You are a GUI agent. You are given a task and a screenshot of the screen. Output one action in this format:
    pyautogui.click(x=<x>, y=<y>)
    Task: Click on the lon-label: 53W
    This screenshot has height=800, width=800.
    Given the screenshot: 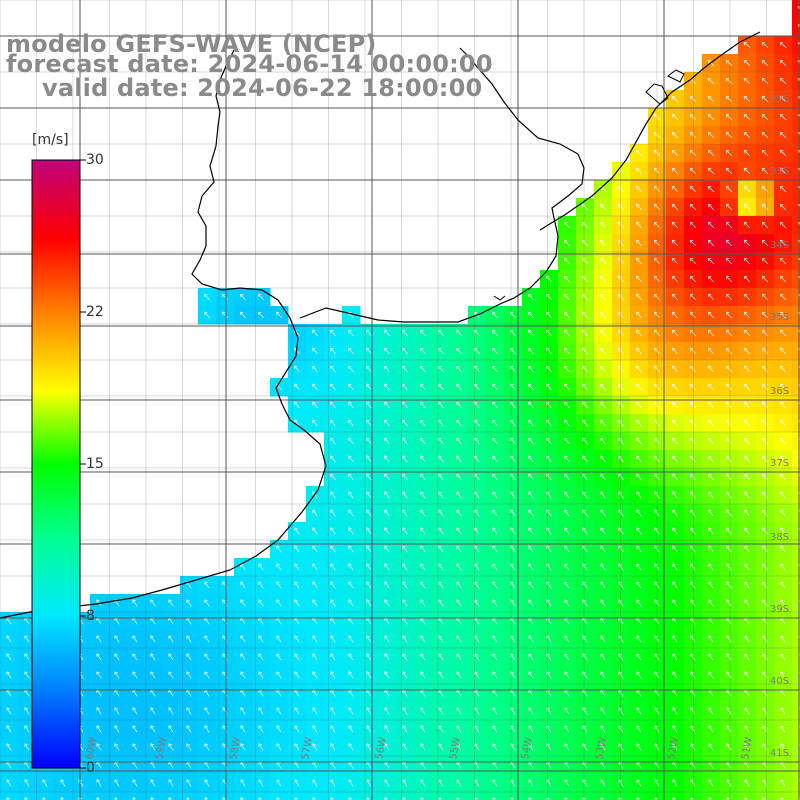 What is the action you would take?
    pyautogui.click(x=601, y=748)
    